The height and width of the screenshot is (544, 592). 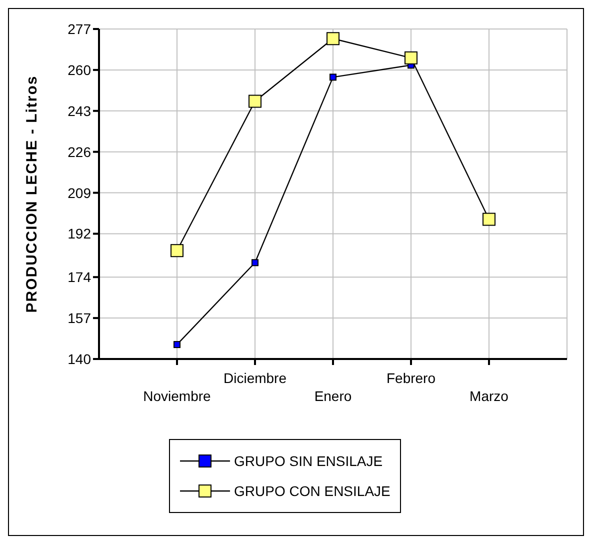 I want to click on y-tick-label: 174, so click(x=80, y=277).